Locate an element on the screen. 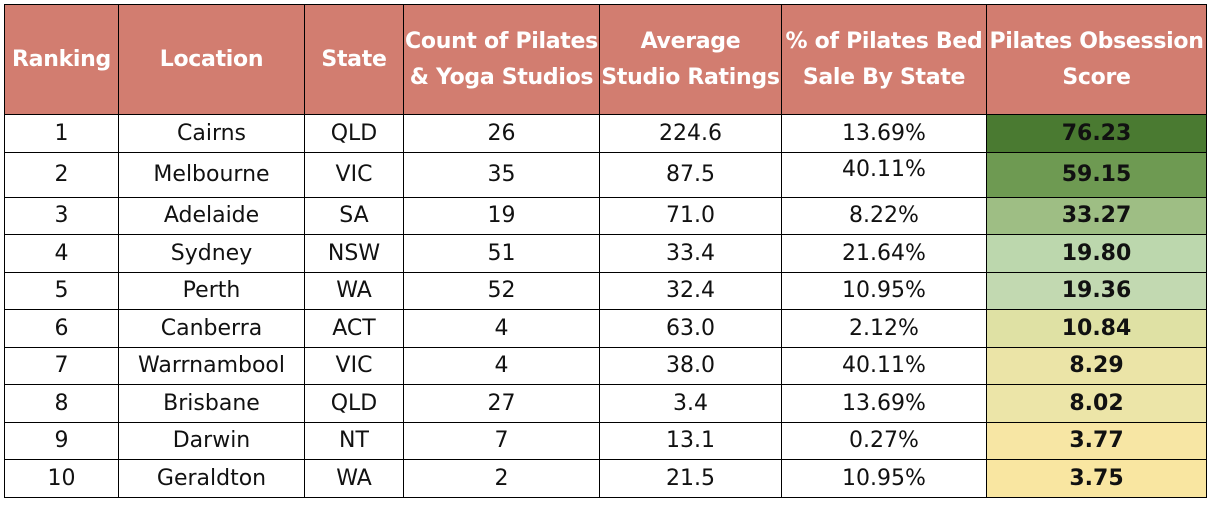  location-cell: Melbourne is located at coordinates (211, 174).